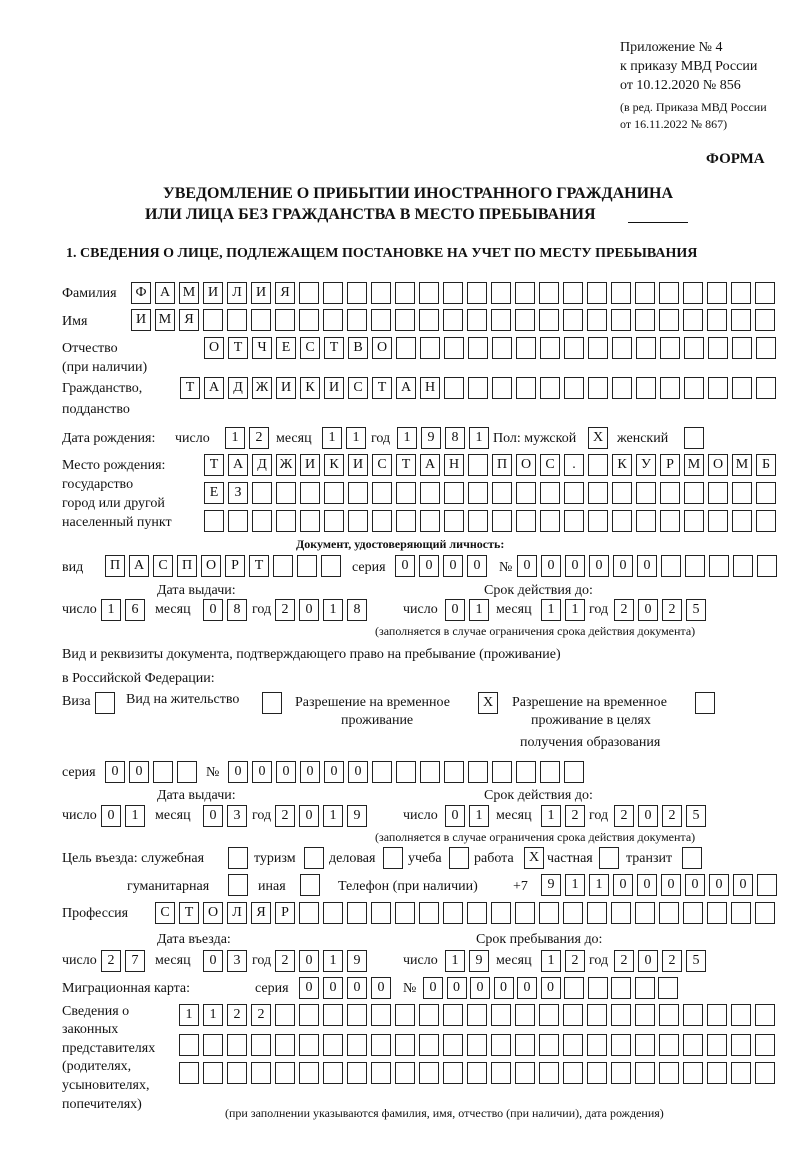  I want to click on stay-right-month-cell: 2, so click(575, 816).